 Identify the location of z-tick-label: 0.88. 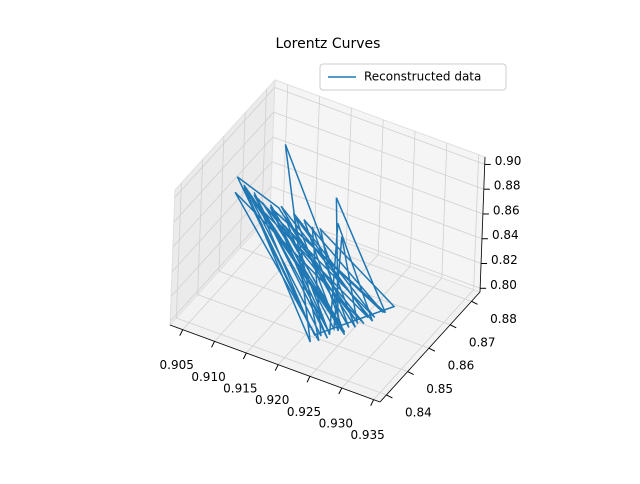
(507, 186).